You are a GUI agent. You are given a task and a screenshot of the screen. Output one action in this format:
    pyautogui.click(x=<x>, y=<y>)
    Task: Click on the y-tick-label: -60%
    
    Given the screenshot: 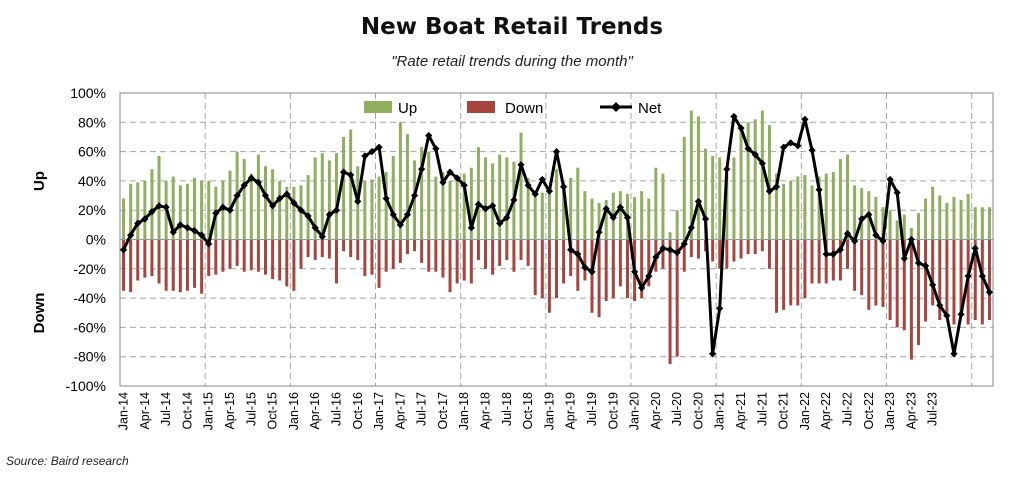 What is the action you would take?
    pyautogui.click(x=89, y=327)
    